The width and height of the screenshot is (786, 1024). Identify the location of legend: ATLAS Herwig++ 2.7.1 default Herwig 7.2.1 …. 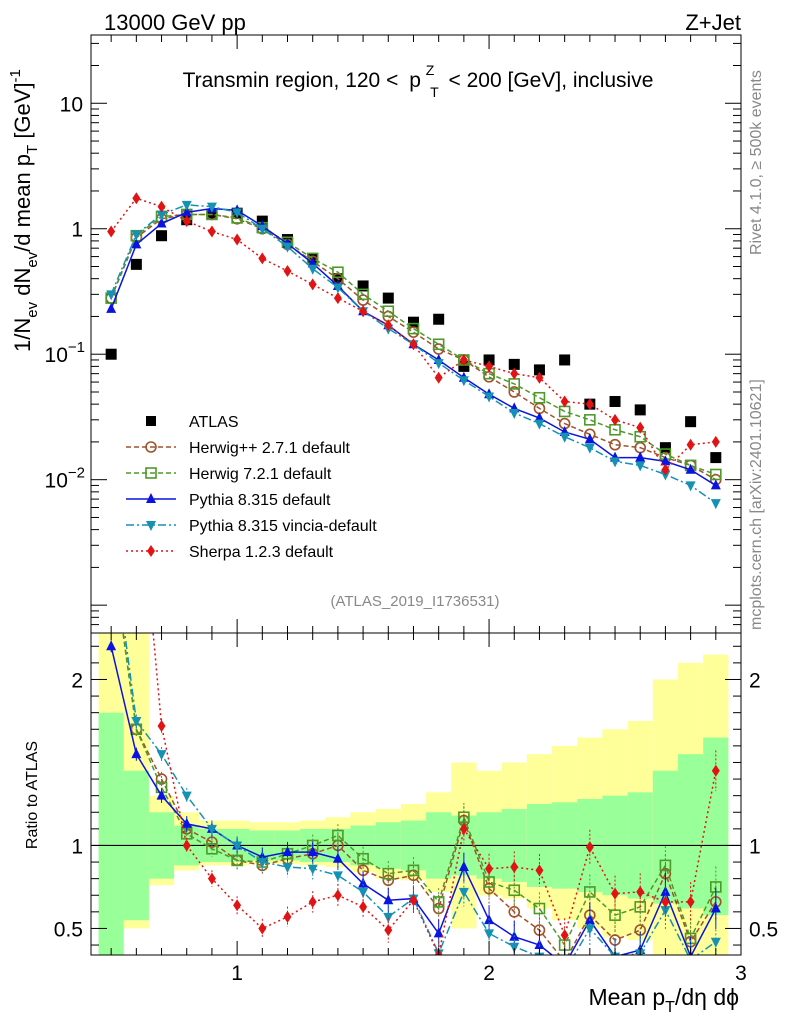
(251, 487).